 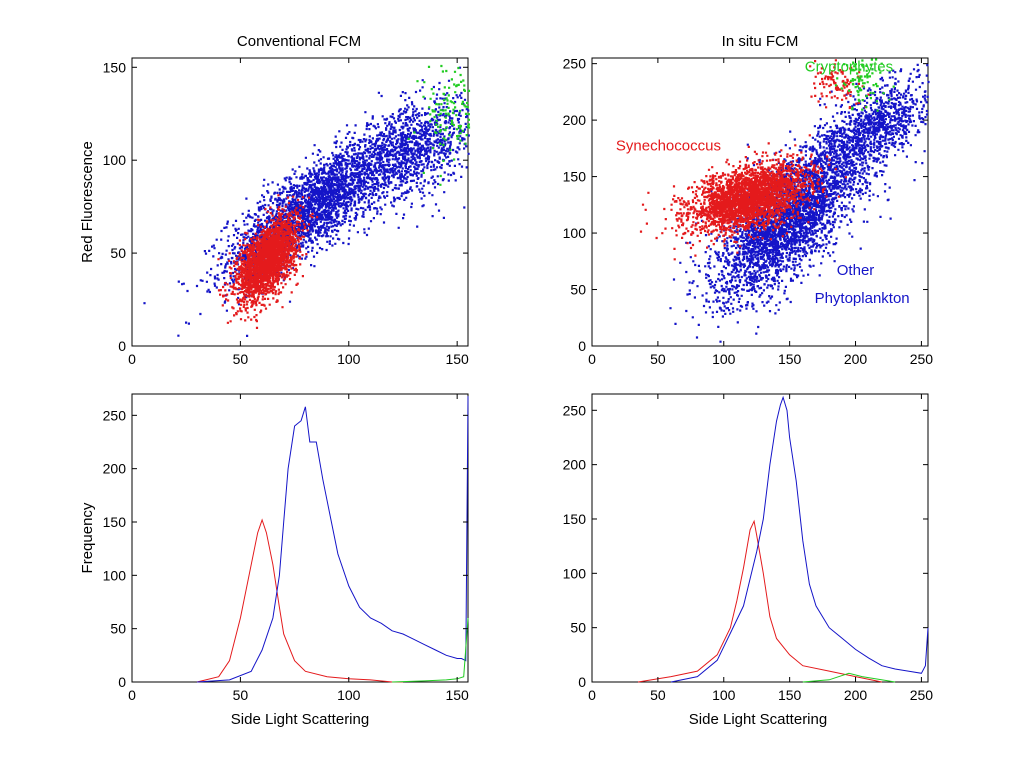 I want to click on tick-labels: 0 50 100 150 0 50 100 150, so click(x=286, y=212).